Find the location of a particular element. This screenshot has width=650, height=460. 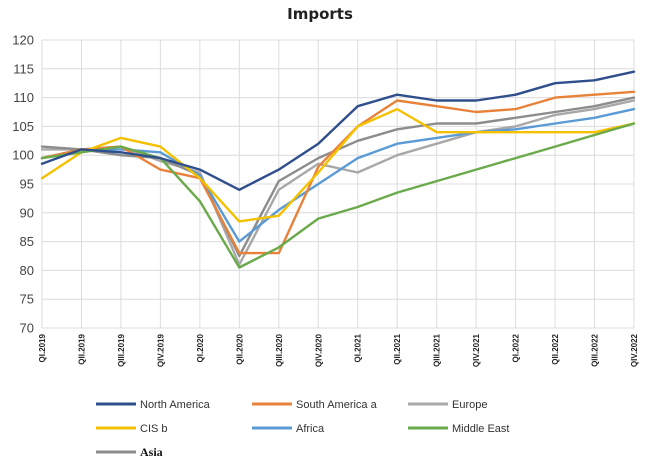

x-tick-label: QIII.2021 is located at coordinates (437, 349).